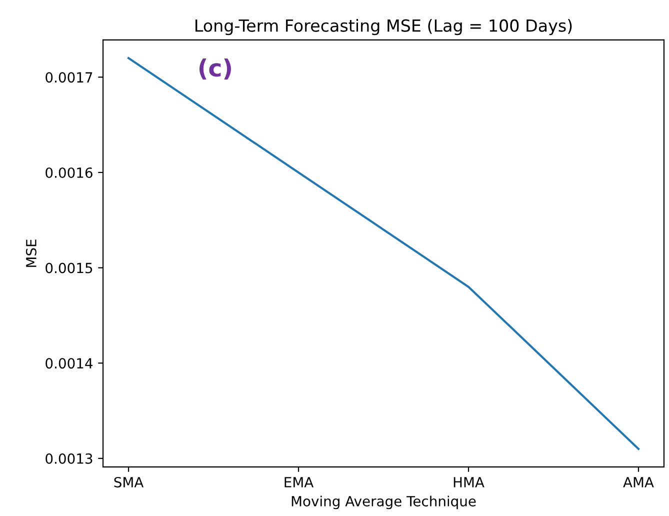  Describe the element at coordinates (638, 482) in the screenshot. I see `x-tick-label: AMA` at that location.